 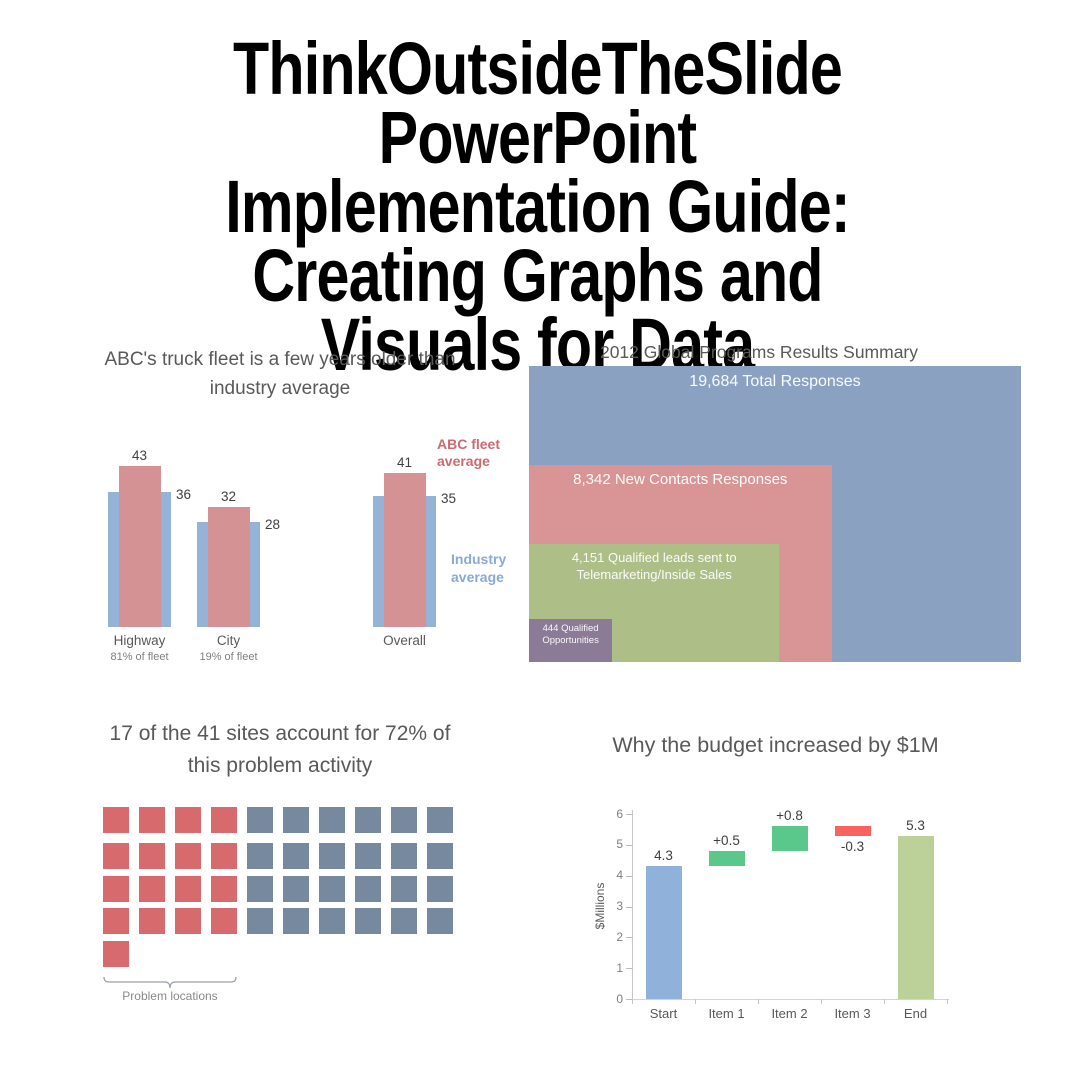 I want to click on category-sublabel: 19% of fleet, so click(x=228, y=657).